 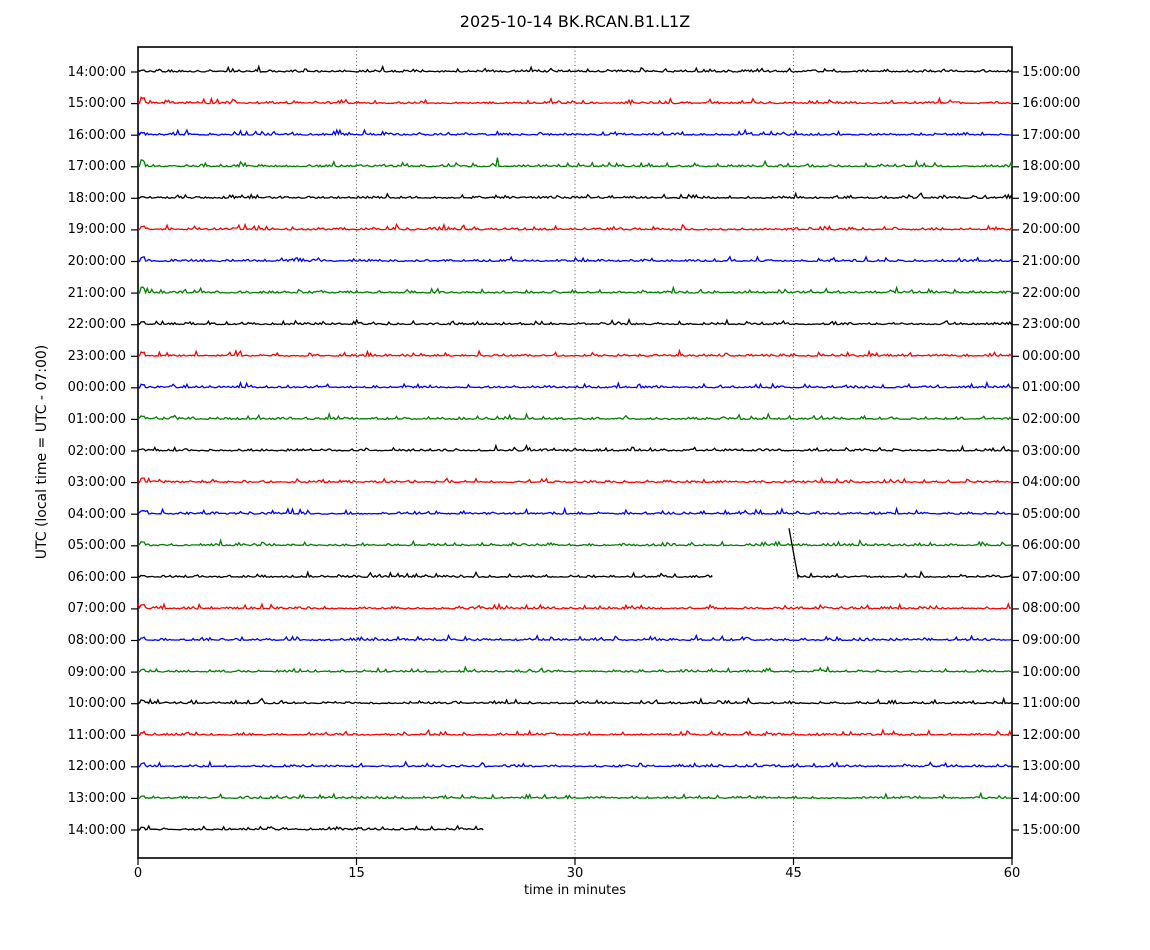 What do you see at coordinates (575, 21) in the screenshot?
I see `chart-title: 2025-10-14 BK.RCAN.B1.L1Z` at bounding box center [575, 21].